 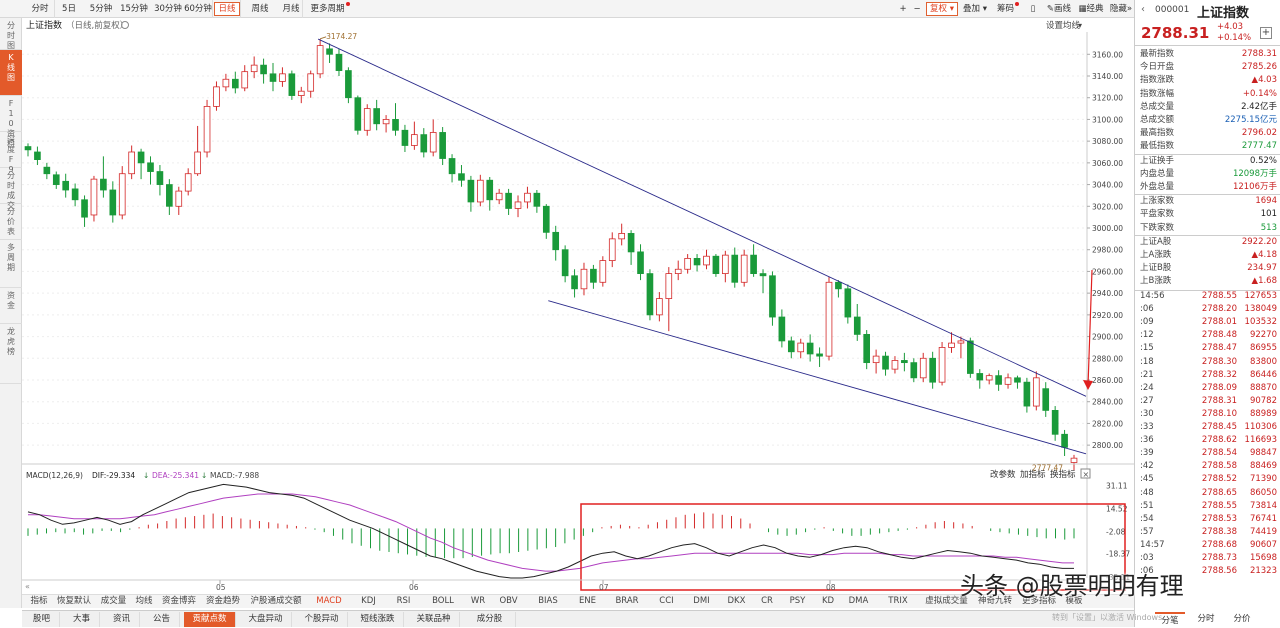 What do you see at coordinates (414, 587) in the screenshot?
I see `x-month-label: 06` at bounding box center [414, 587].